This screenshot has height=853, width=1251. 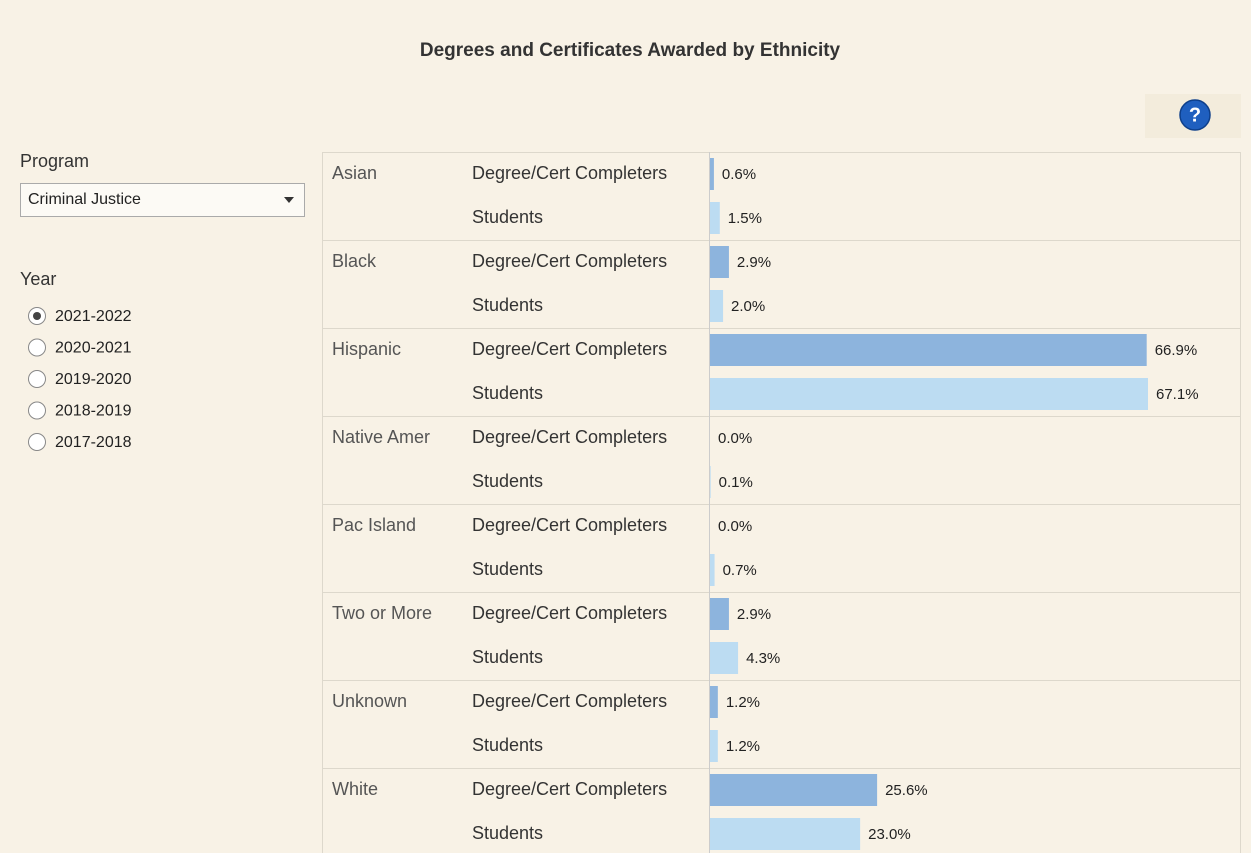 What do you see at coordinates (93, 379) in the screenshot?
I see `year-option: 2019-2020` at bounding box center [93, 379].